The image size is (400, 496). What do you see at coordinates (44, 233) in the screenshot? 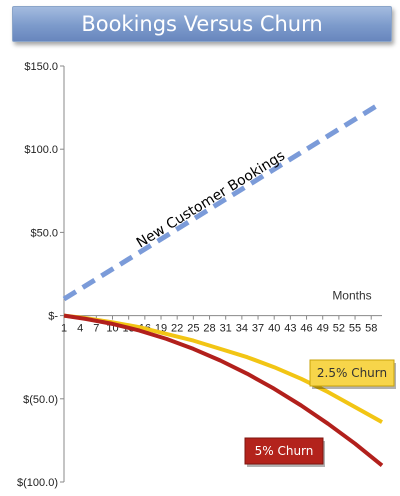
I see `y-tick-label: $50.0` at bounding box center [44, 233].